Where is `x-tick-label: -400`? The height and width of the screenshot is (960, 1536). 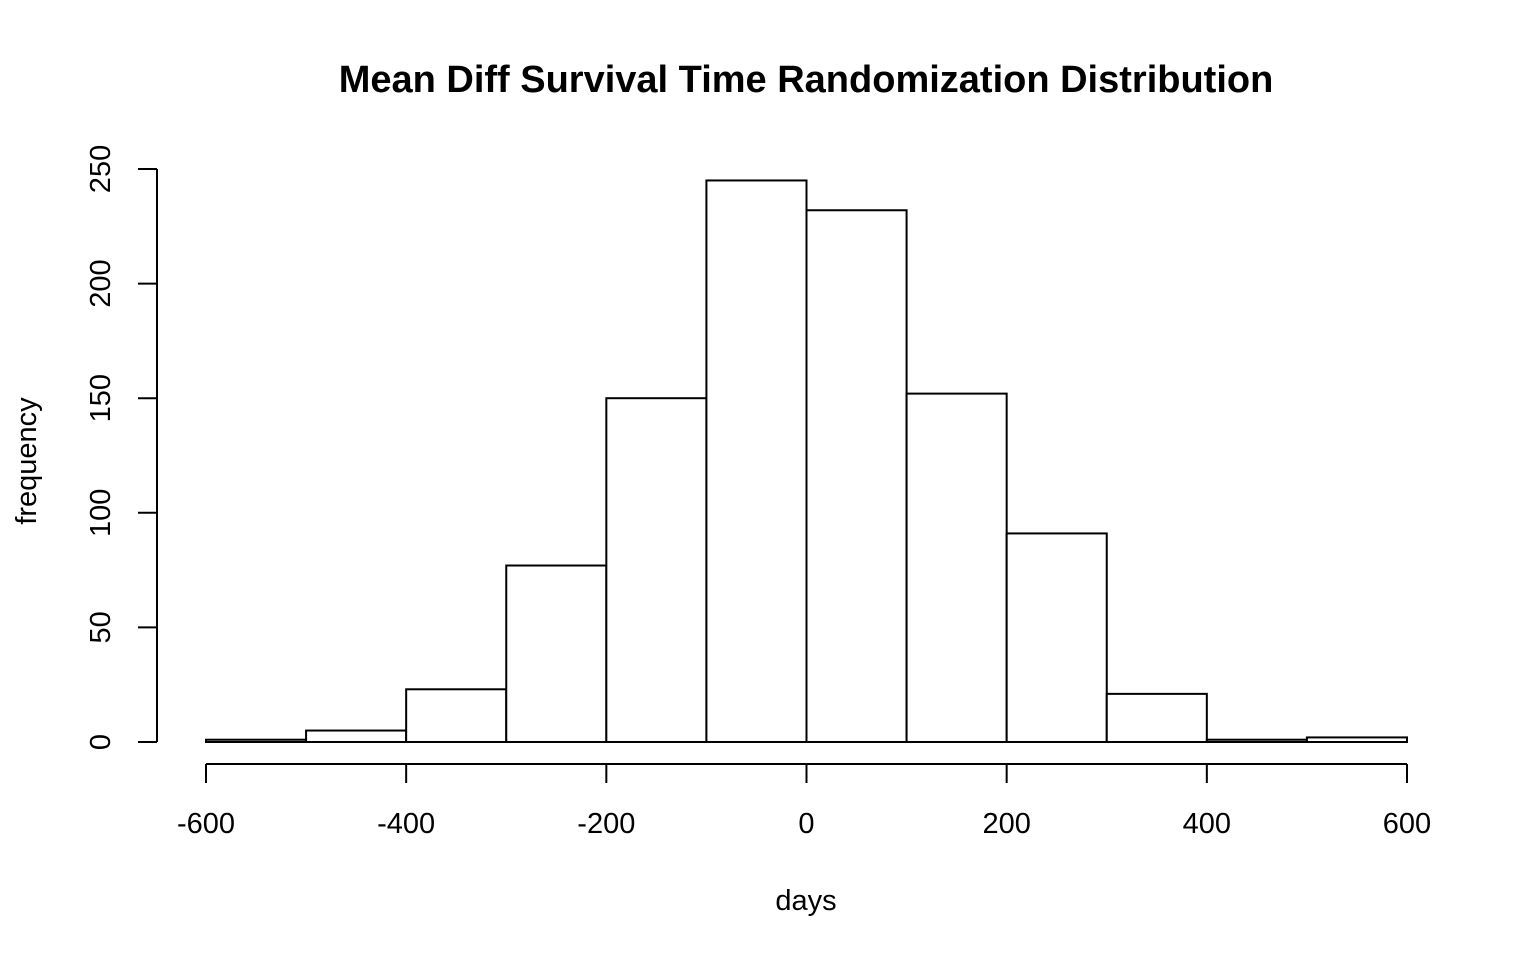 x-tick-label: -400 is located at coordinates (406, 824).